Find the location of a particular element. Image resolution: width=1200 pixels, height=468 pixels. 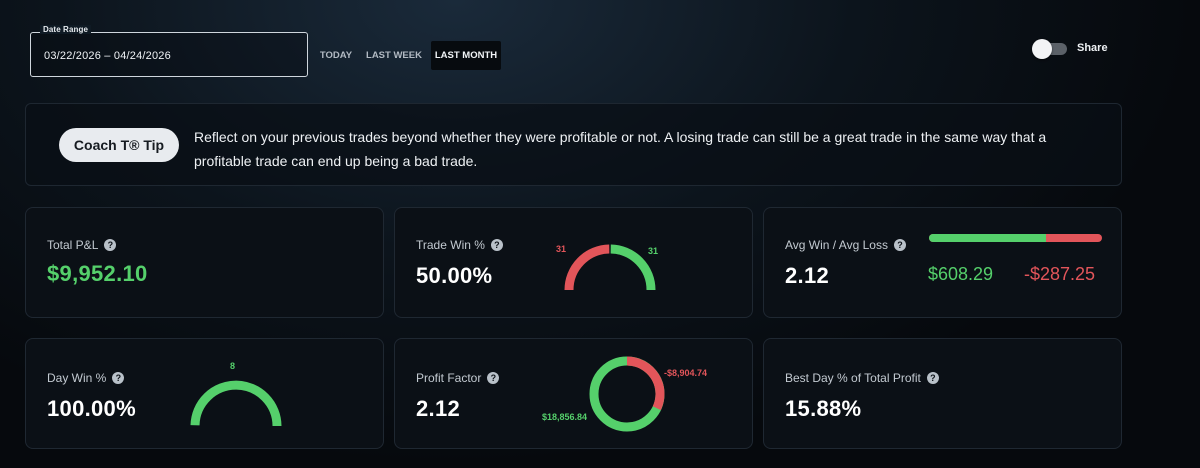

day-win-wins-count: 8 is located at coordinates (233, 366).